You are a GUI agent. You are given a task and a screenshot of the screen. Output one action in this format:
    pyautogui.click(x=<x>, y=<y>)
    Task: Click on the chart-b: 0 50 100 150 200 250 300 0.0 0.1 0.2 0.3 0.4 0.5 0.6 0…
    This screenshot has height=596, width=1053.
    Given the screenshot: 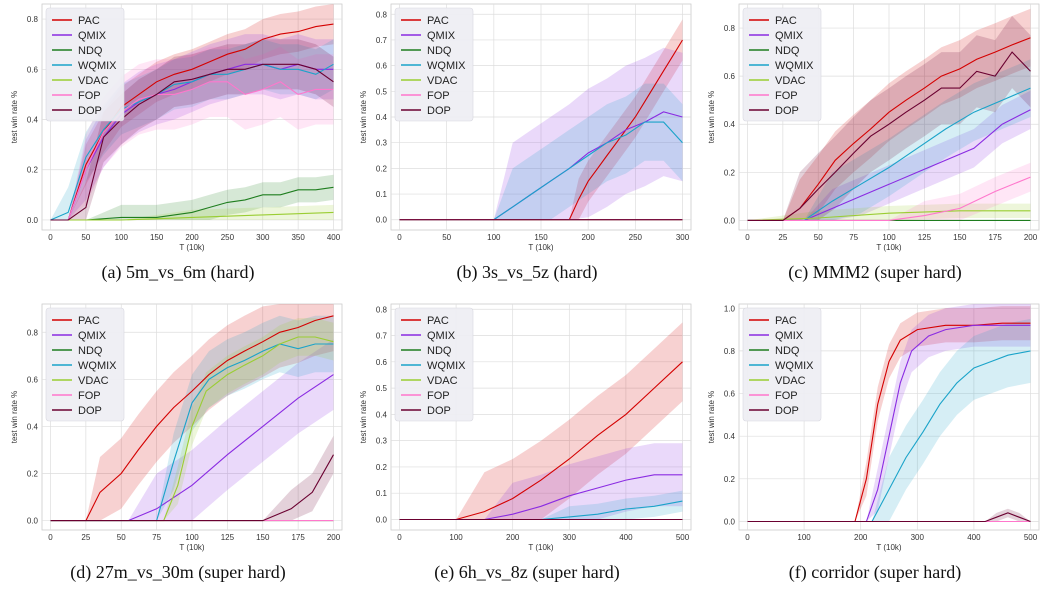 What is the action you would take?
    pyautogui.click(x=525, y=127)
    